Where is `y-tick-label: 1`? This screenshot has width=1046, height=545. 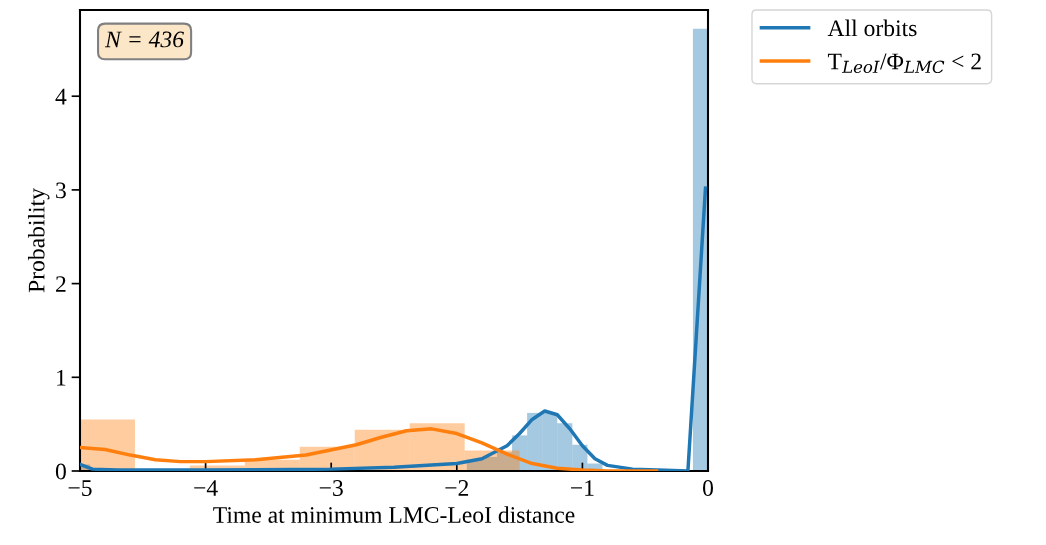 y-tick-label: 1 is located at coordinates (61, 377).